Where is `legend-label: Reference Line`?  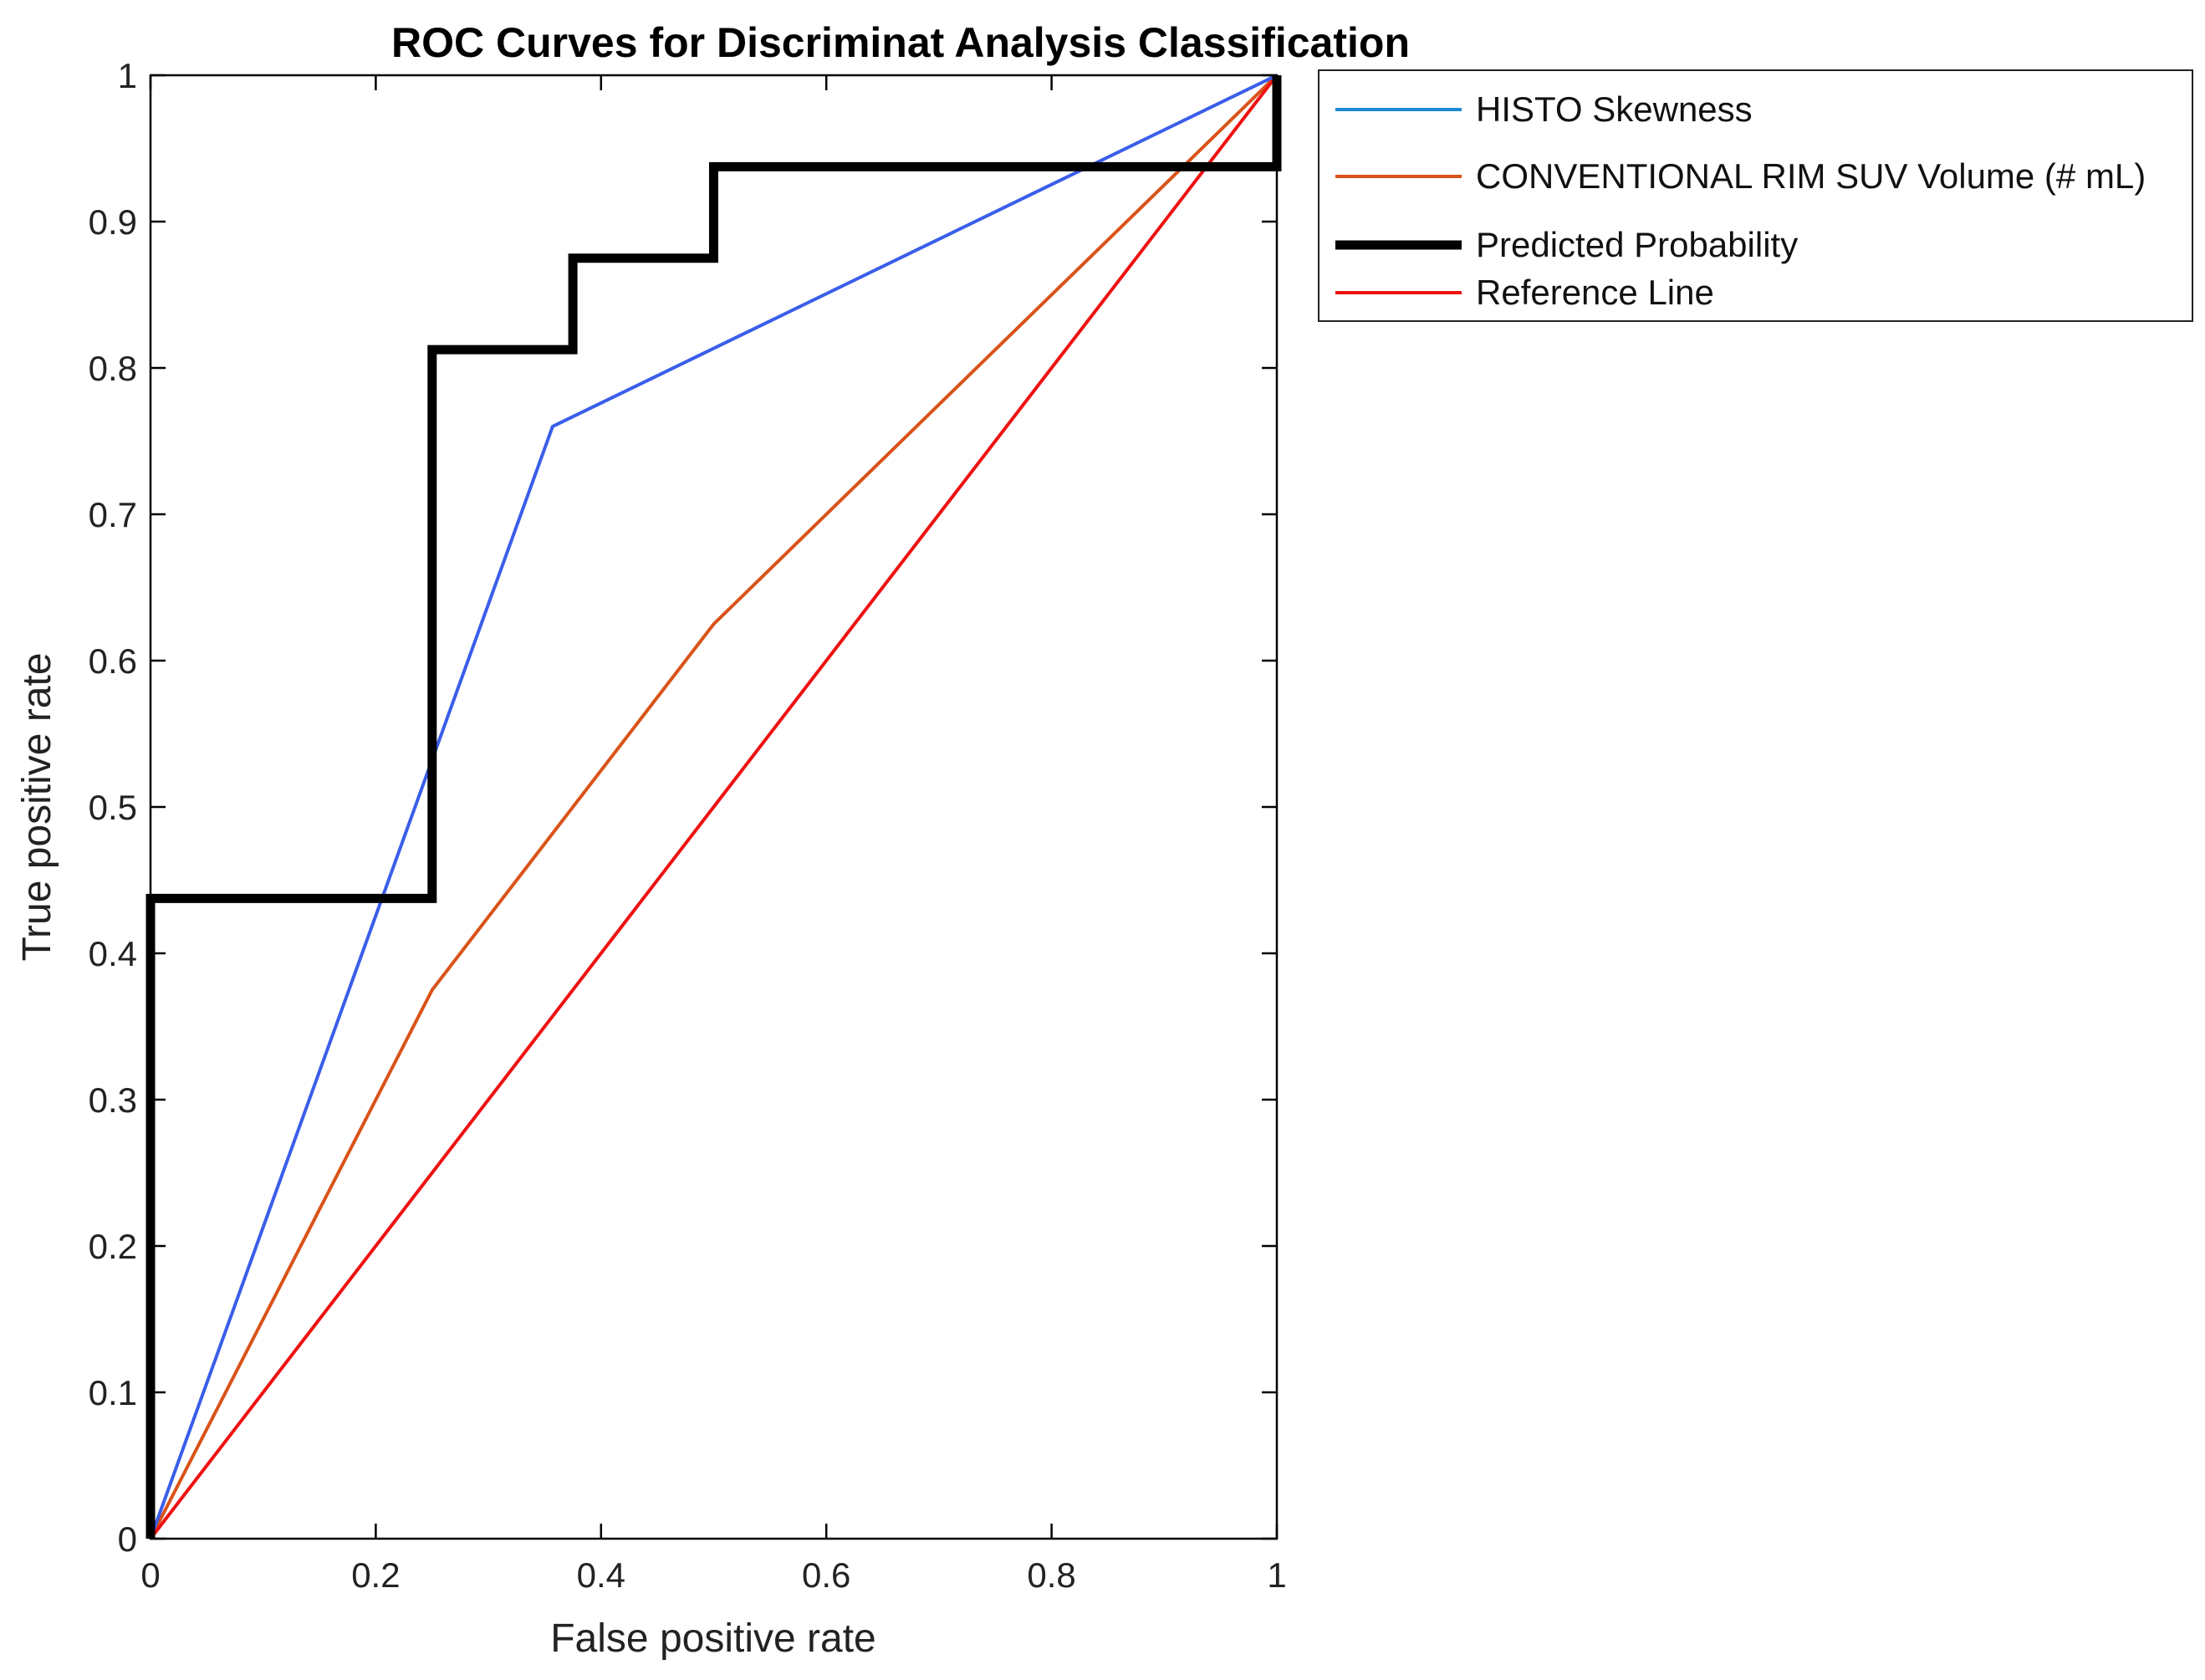
legend-label: Reference Line is located at coordinates (1595, 292).